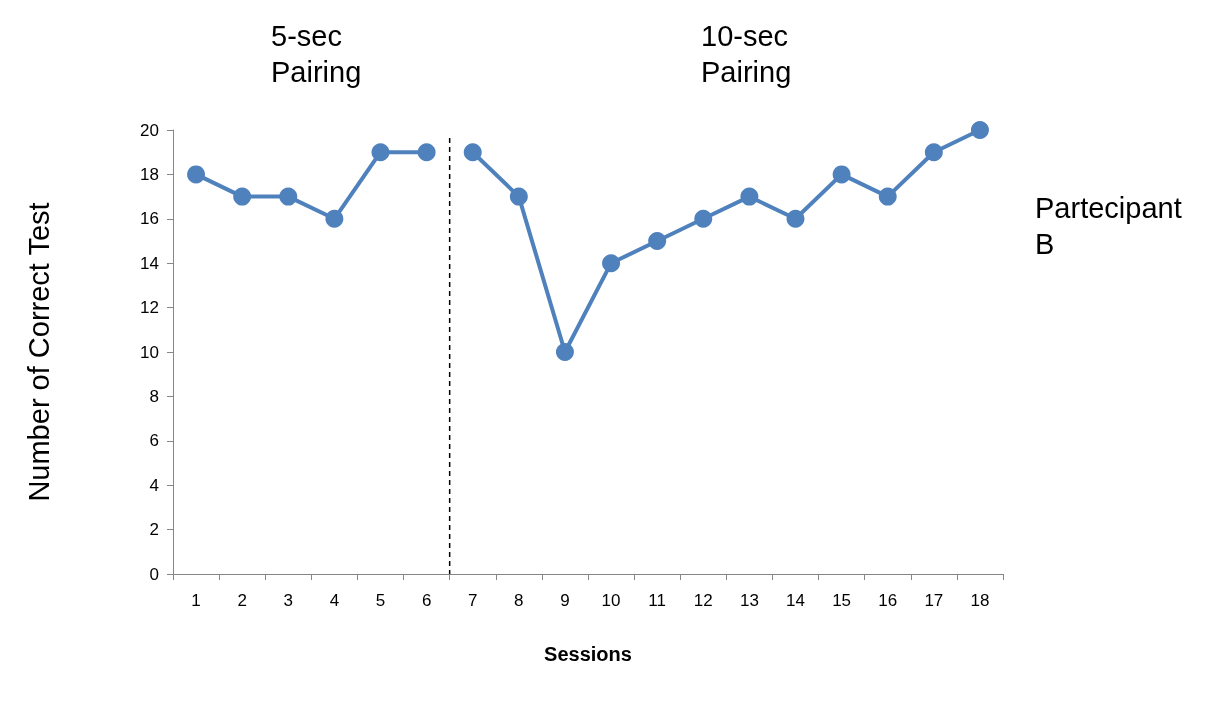 The width and height of the screenshot is (1219, 712). What do you see at coordinates (565, 600) in the screenshot?
I see `x-tick-label: 9` at bounding box center [565, 600].